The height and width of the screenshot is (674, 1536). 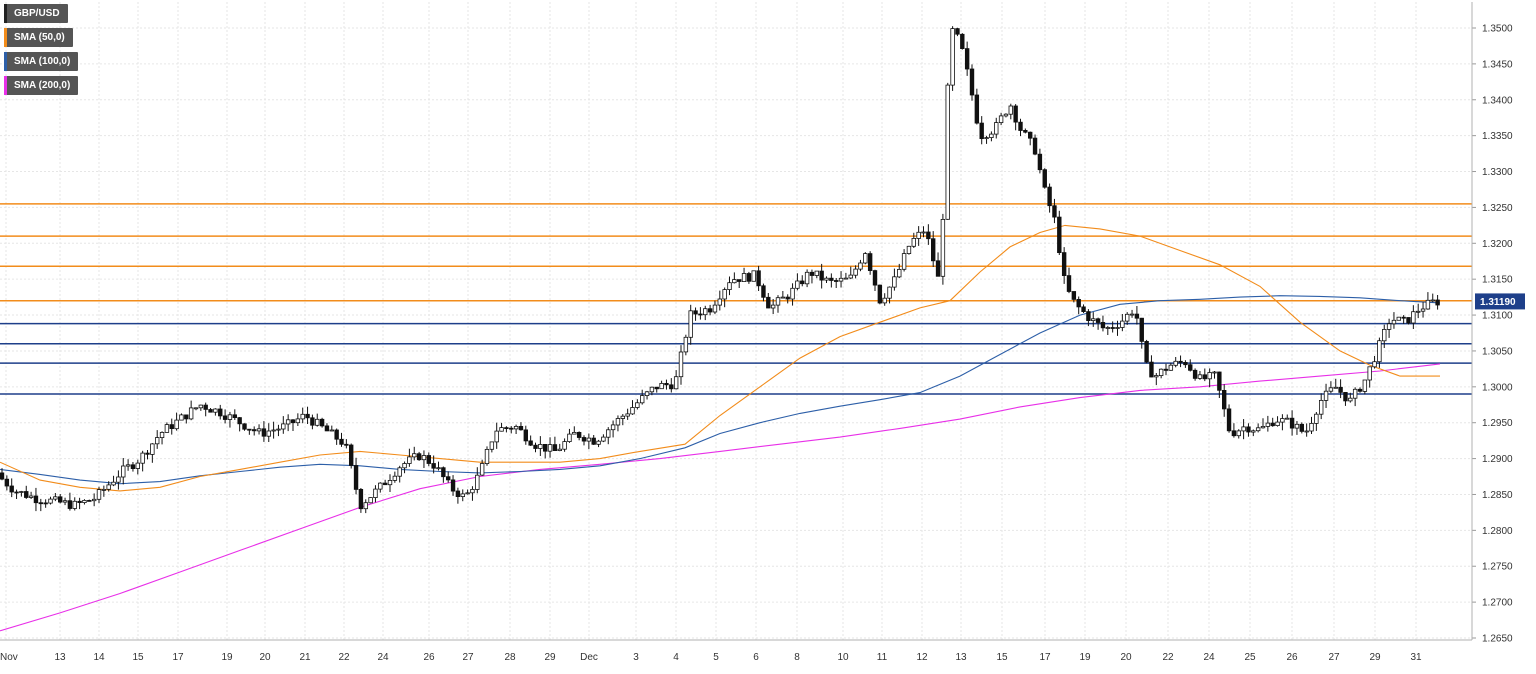 What do you see at coordinates (1497, 387) in the screenshot?
I see `y-tick-label: 1.3000` at bounding box center [1497, 387].